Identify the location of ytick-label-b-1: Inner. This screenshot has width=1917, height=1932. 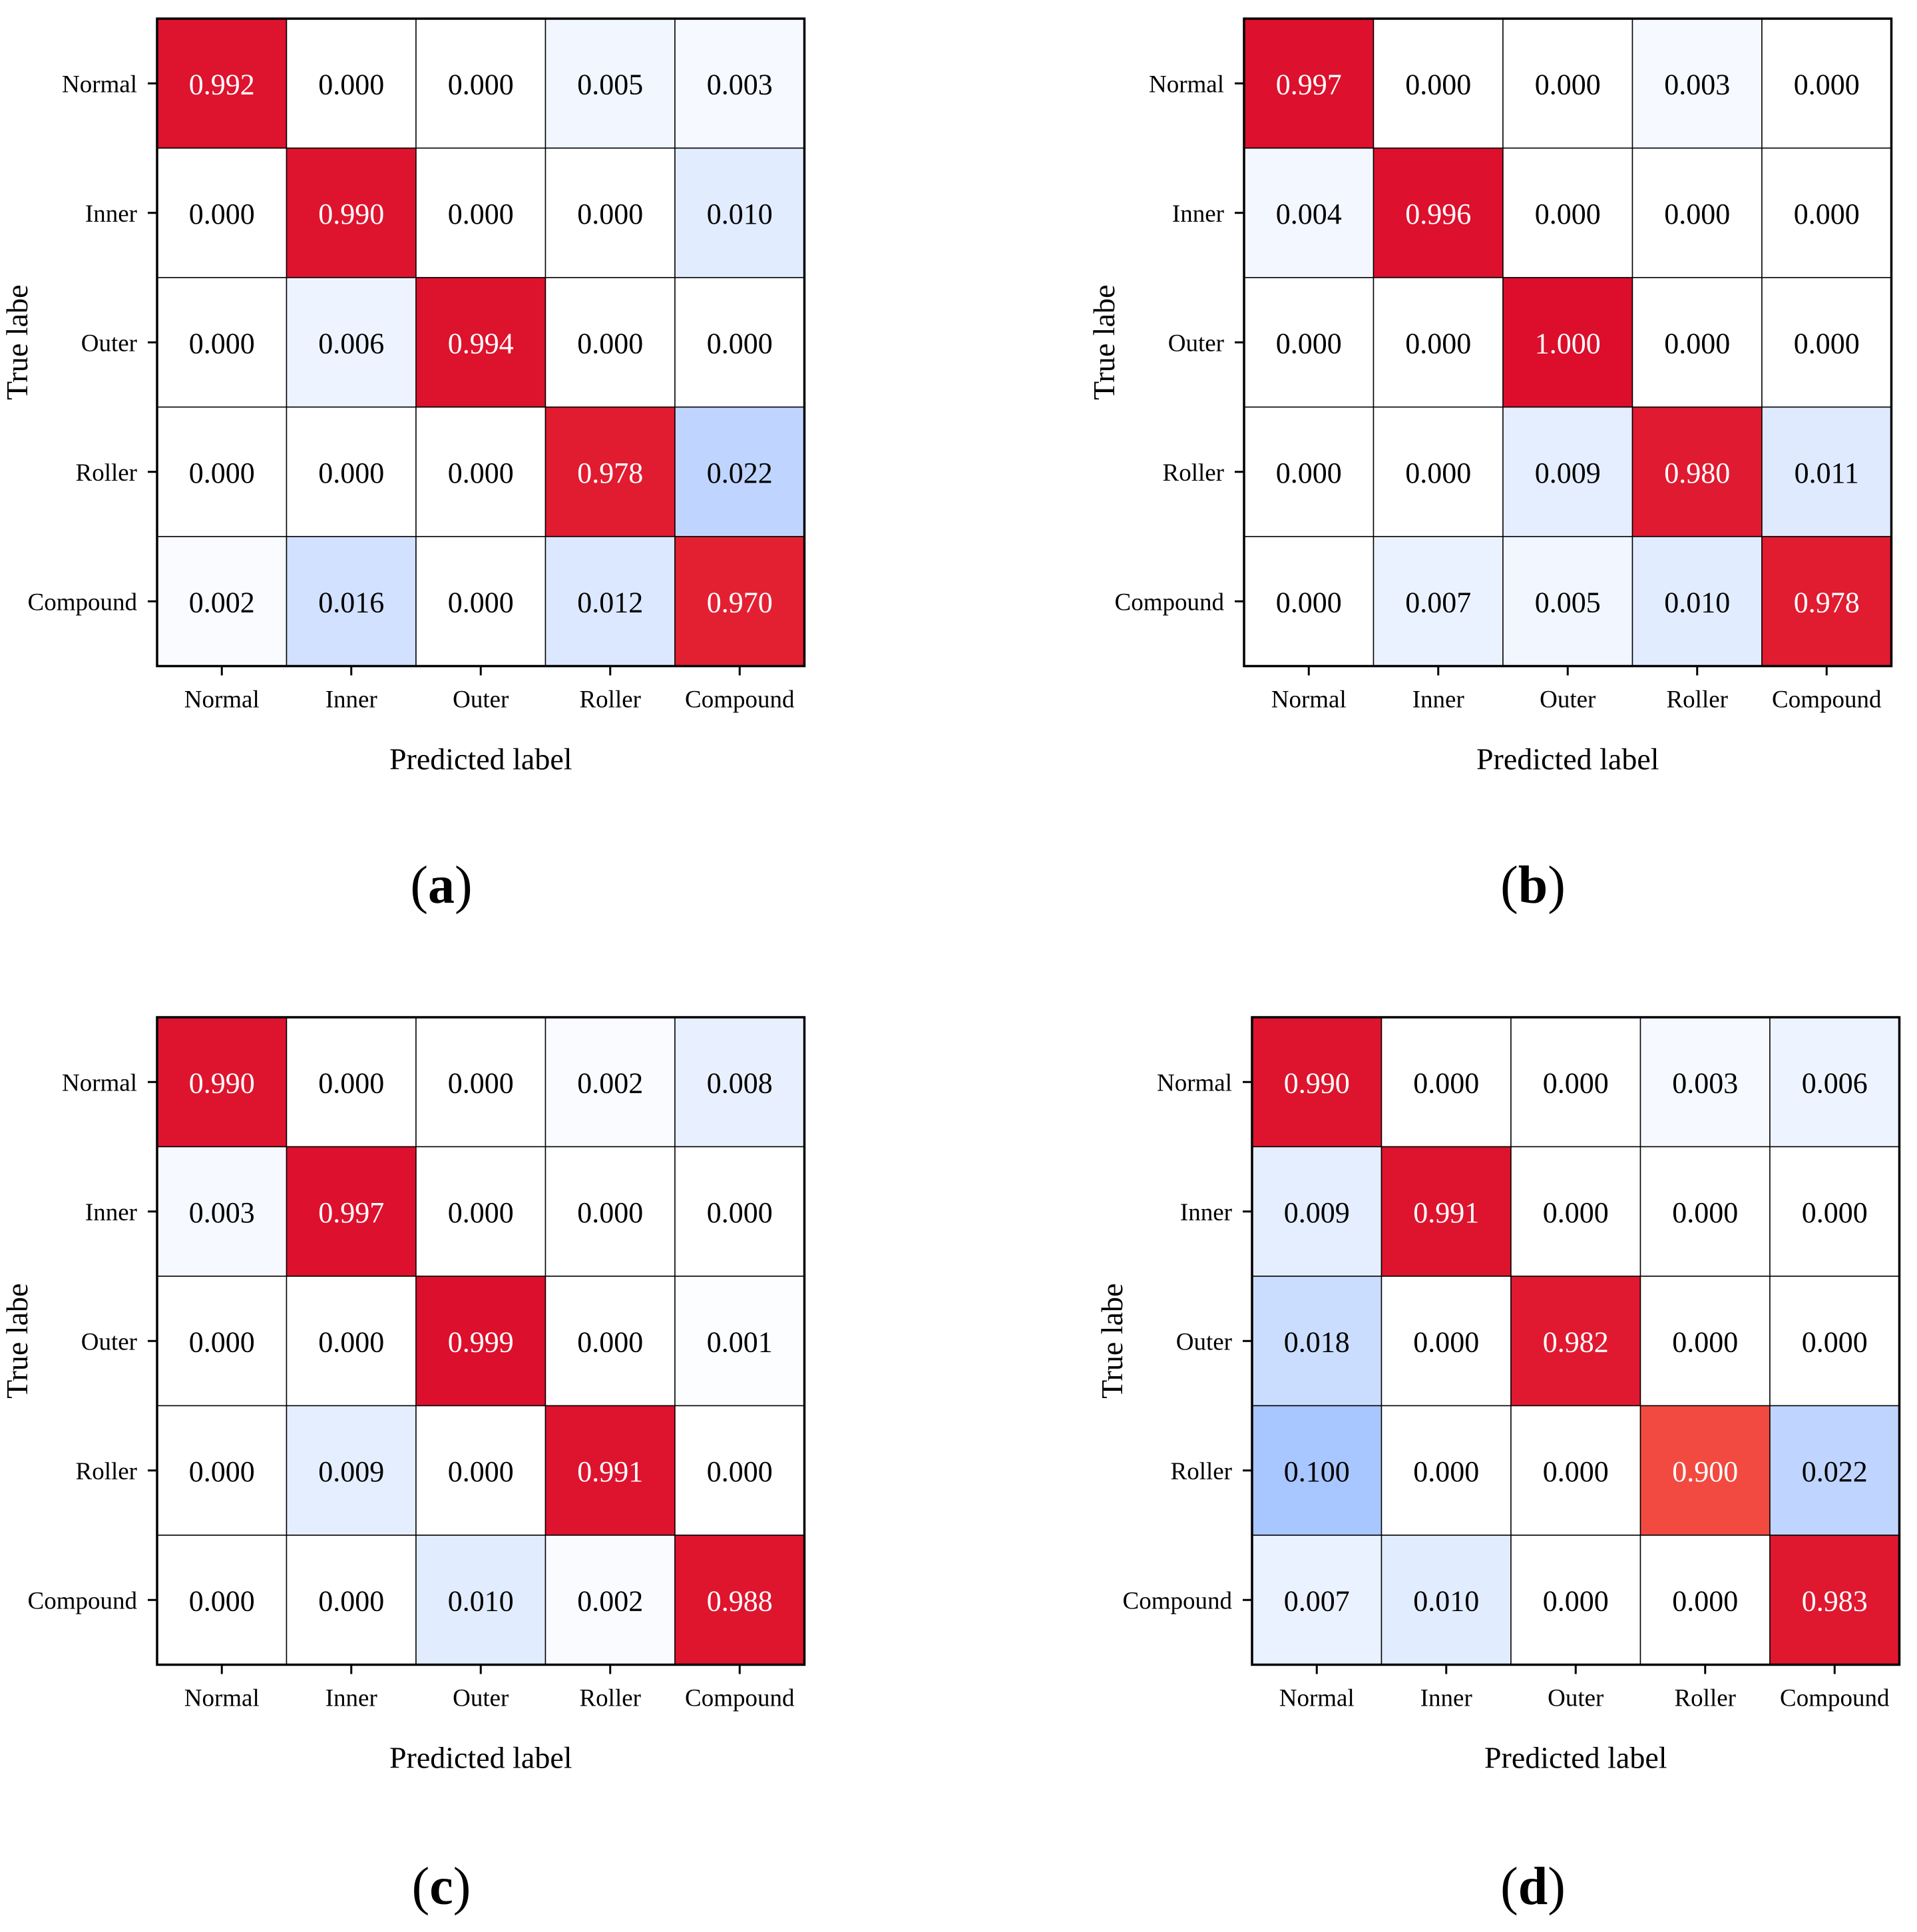
(1198, 214).